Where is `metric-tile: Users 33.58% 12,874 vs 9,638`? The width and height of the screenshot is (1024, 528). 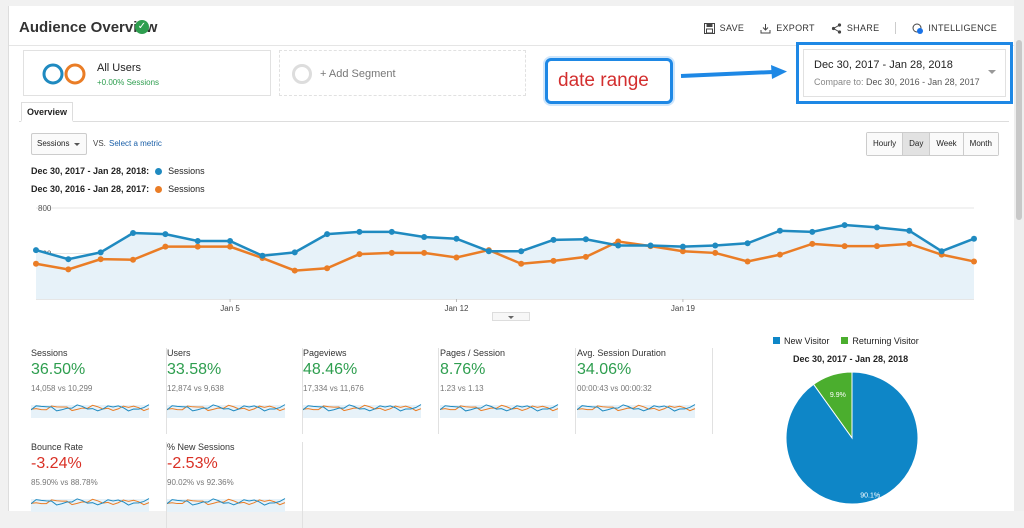
metric-tile: Users 33.58% 12,874 vs 9,638 is located at coordinates (235, 391).